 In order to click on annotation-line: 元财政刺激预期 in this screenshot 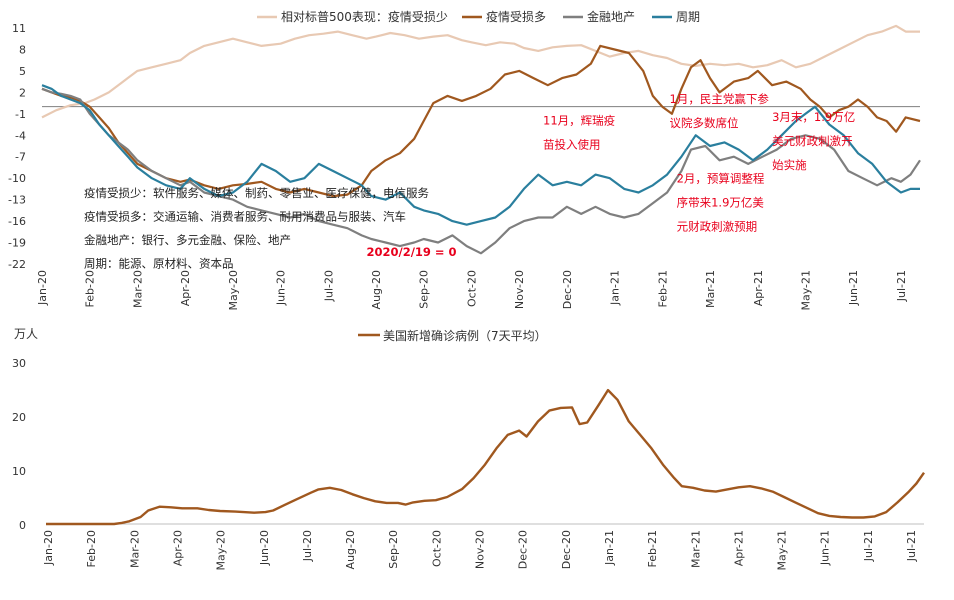, I will do `click(717, 227)`.